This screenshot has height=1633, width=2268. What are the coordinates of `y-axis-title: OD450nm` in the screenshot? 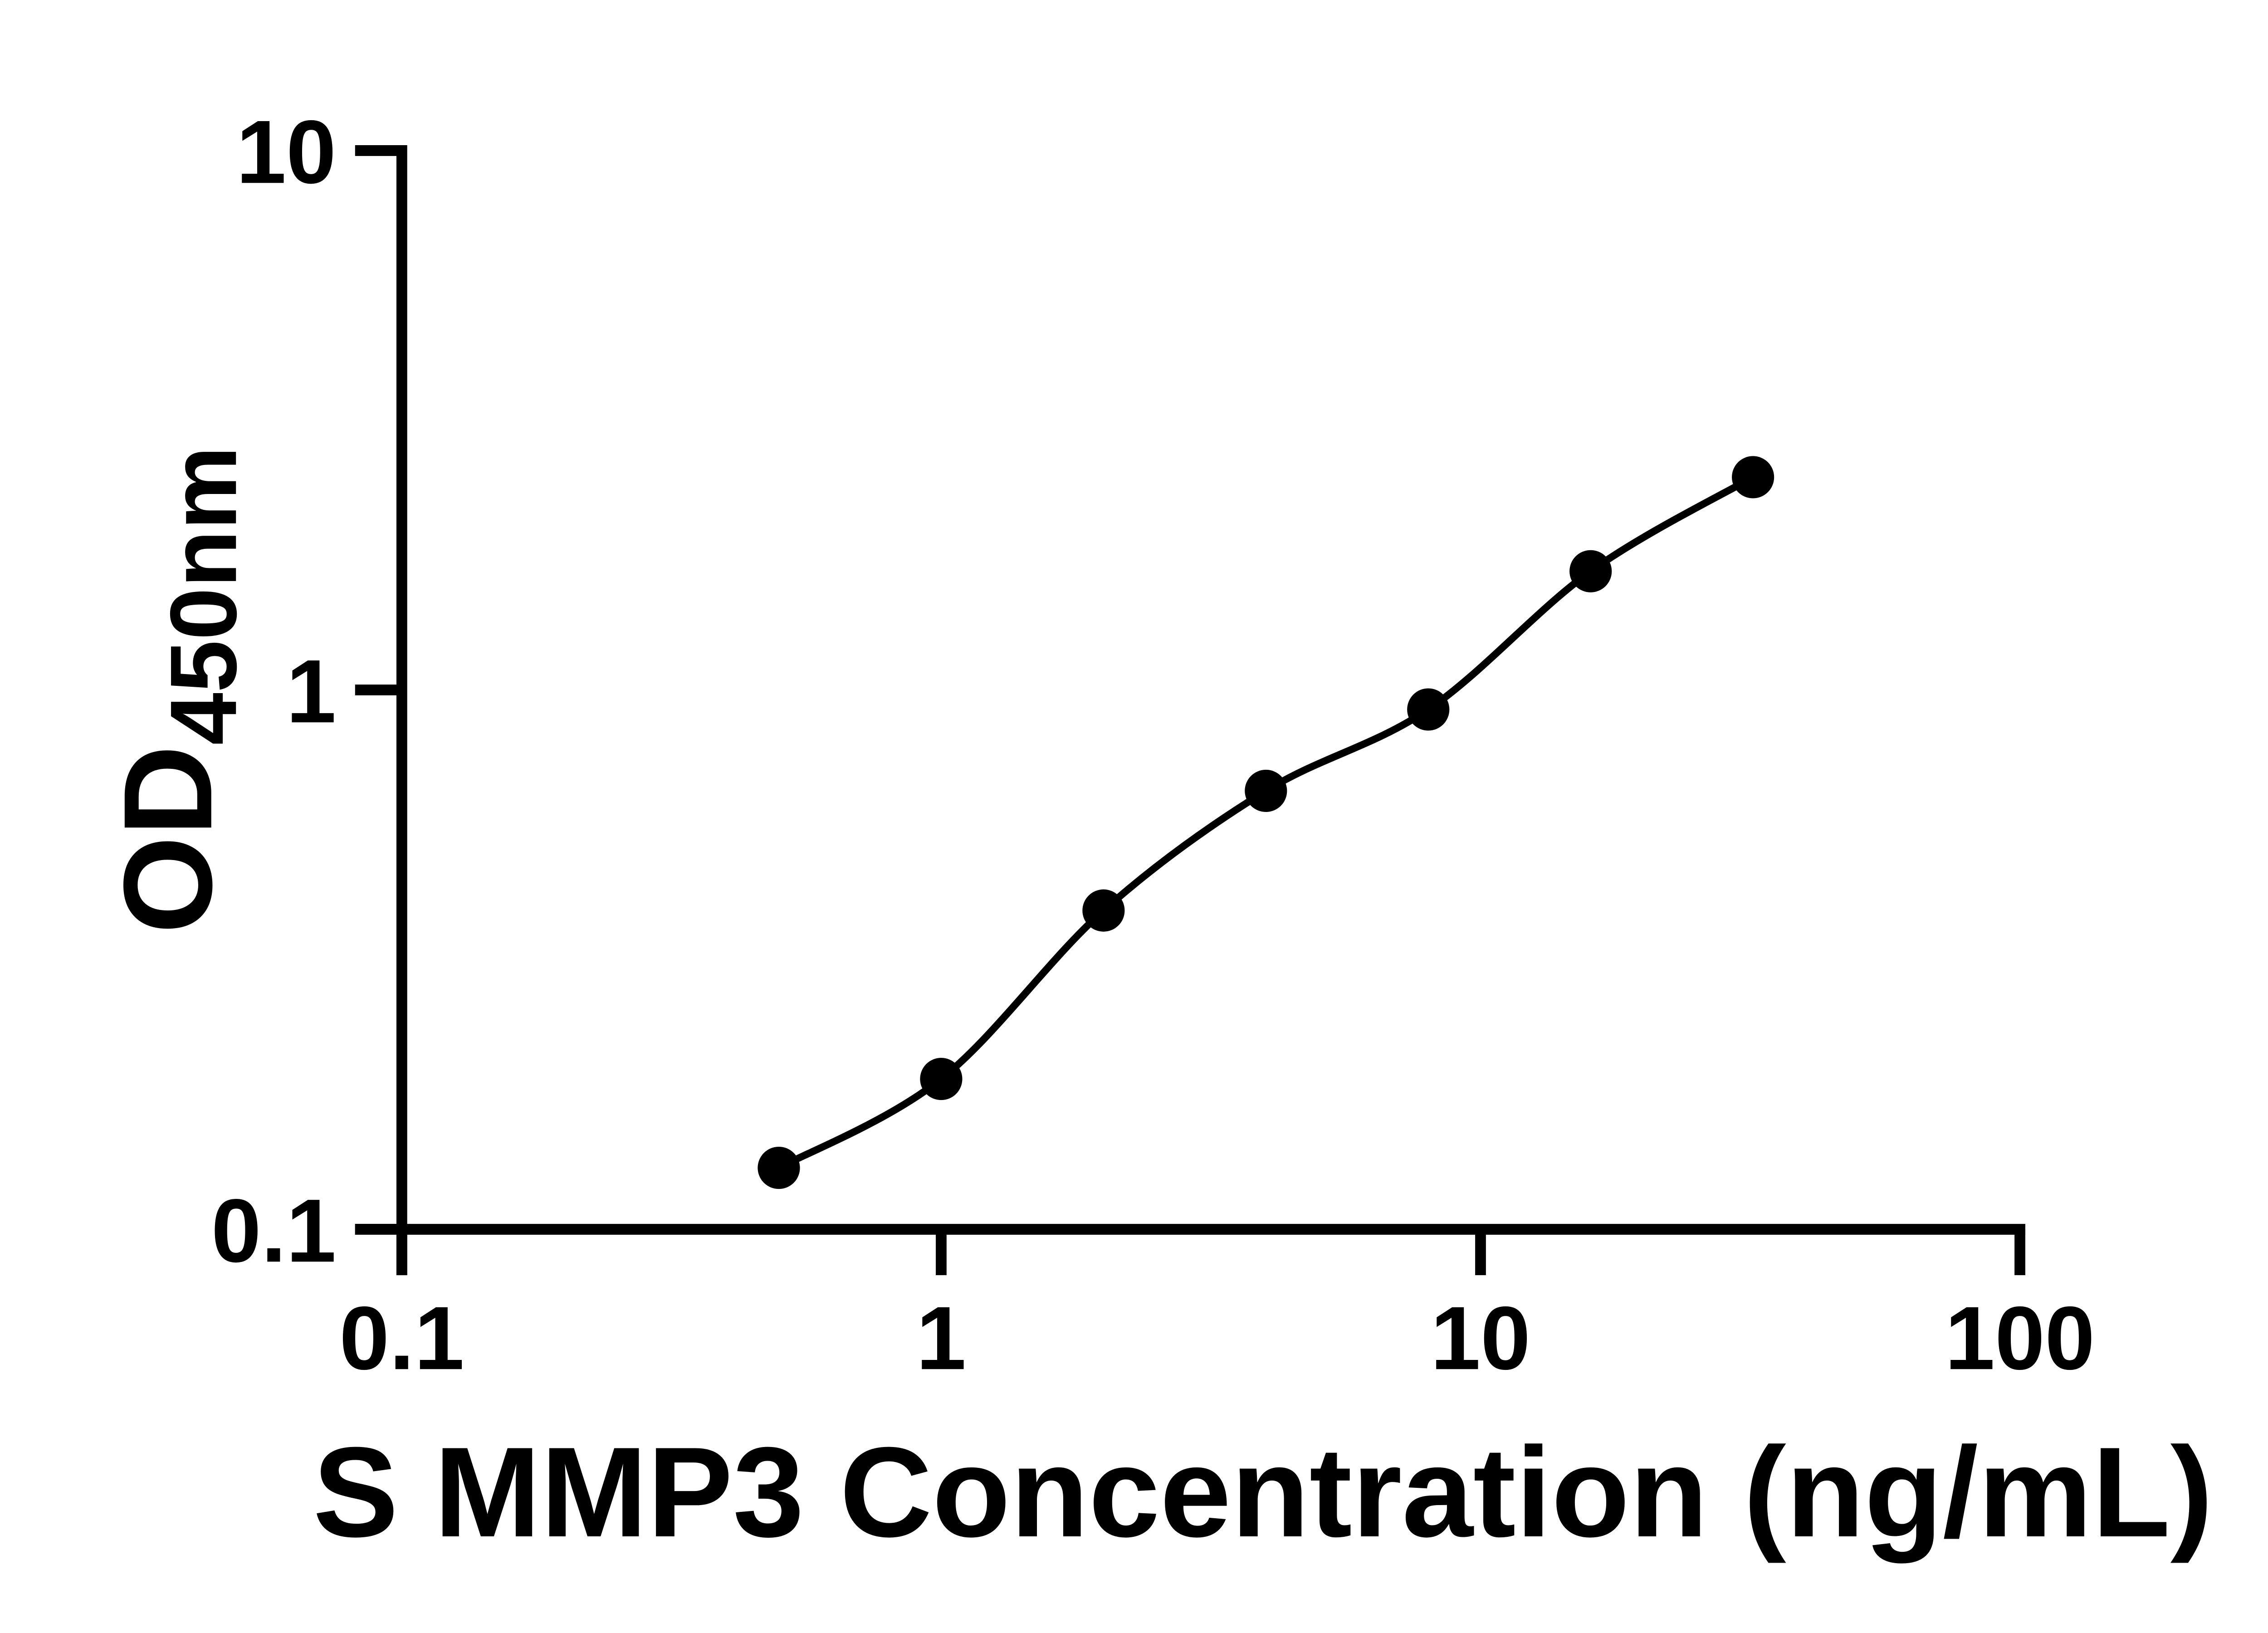 It's located at (177, 690).